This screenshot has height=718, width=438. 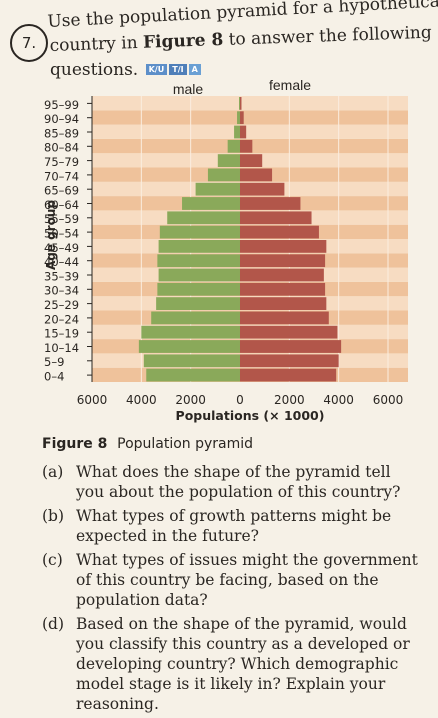 I want to click on age-label: 60–64, so click(x=61, y=205).